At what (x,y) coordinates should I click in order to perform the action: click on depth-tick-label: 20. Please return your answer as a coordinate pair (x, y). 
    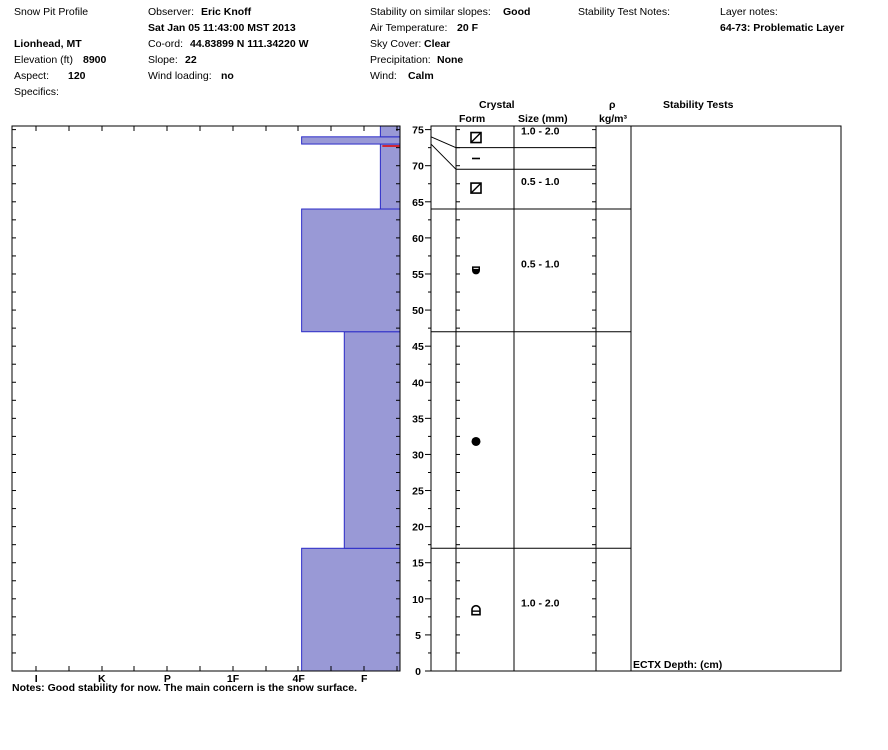
    Looking at the image, I should click on (418, 528).